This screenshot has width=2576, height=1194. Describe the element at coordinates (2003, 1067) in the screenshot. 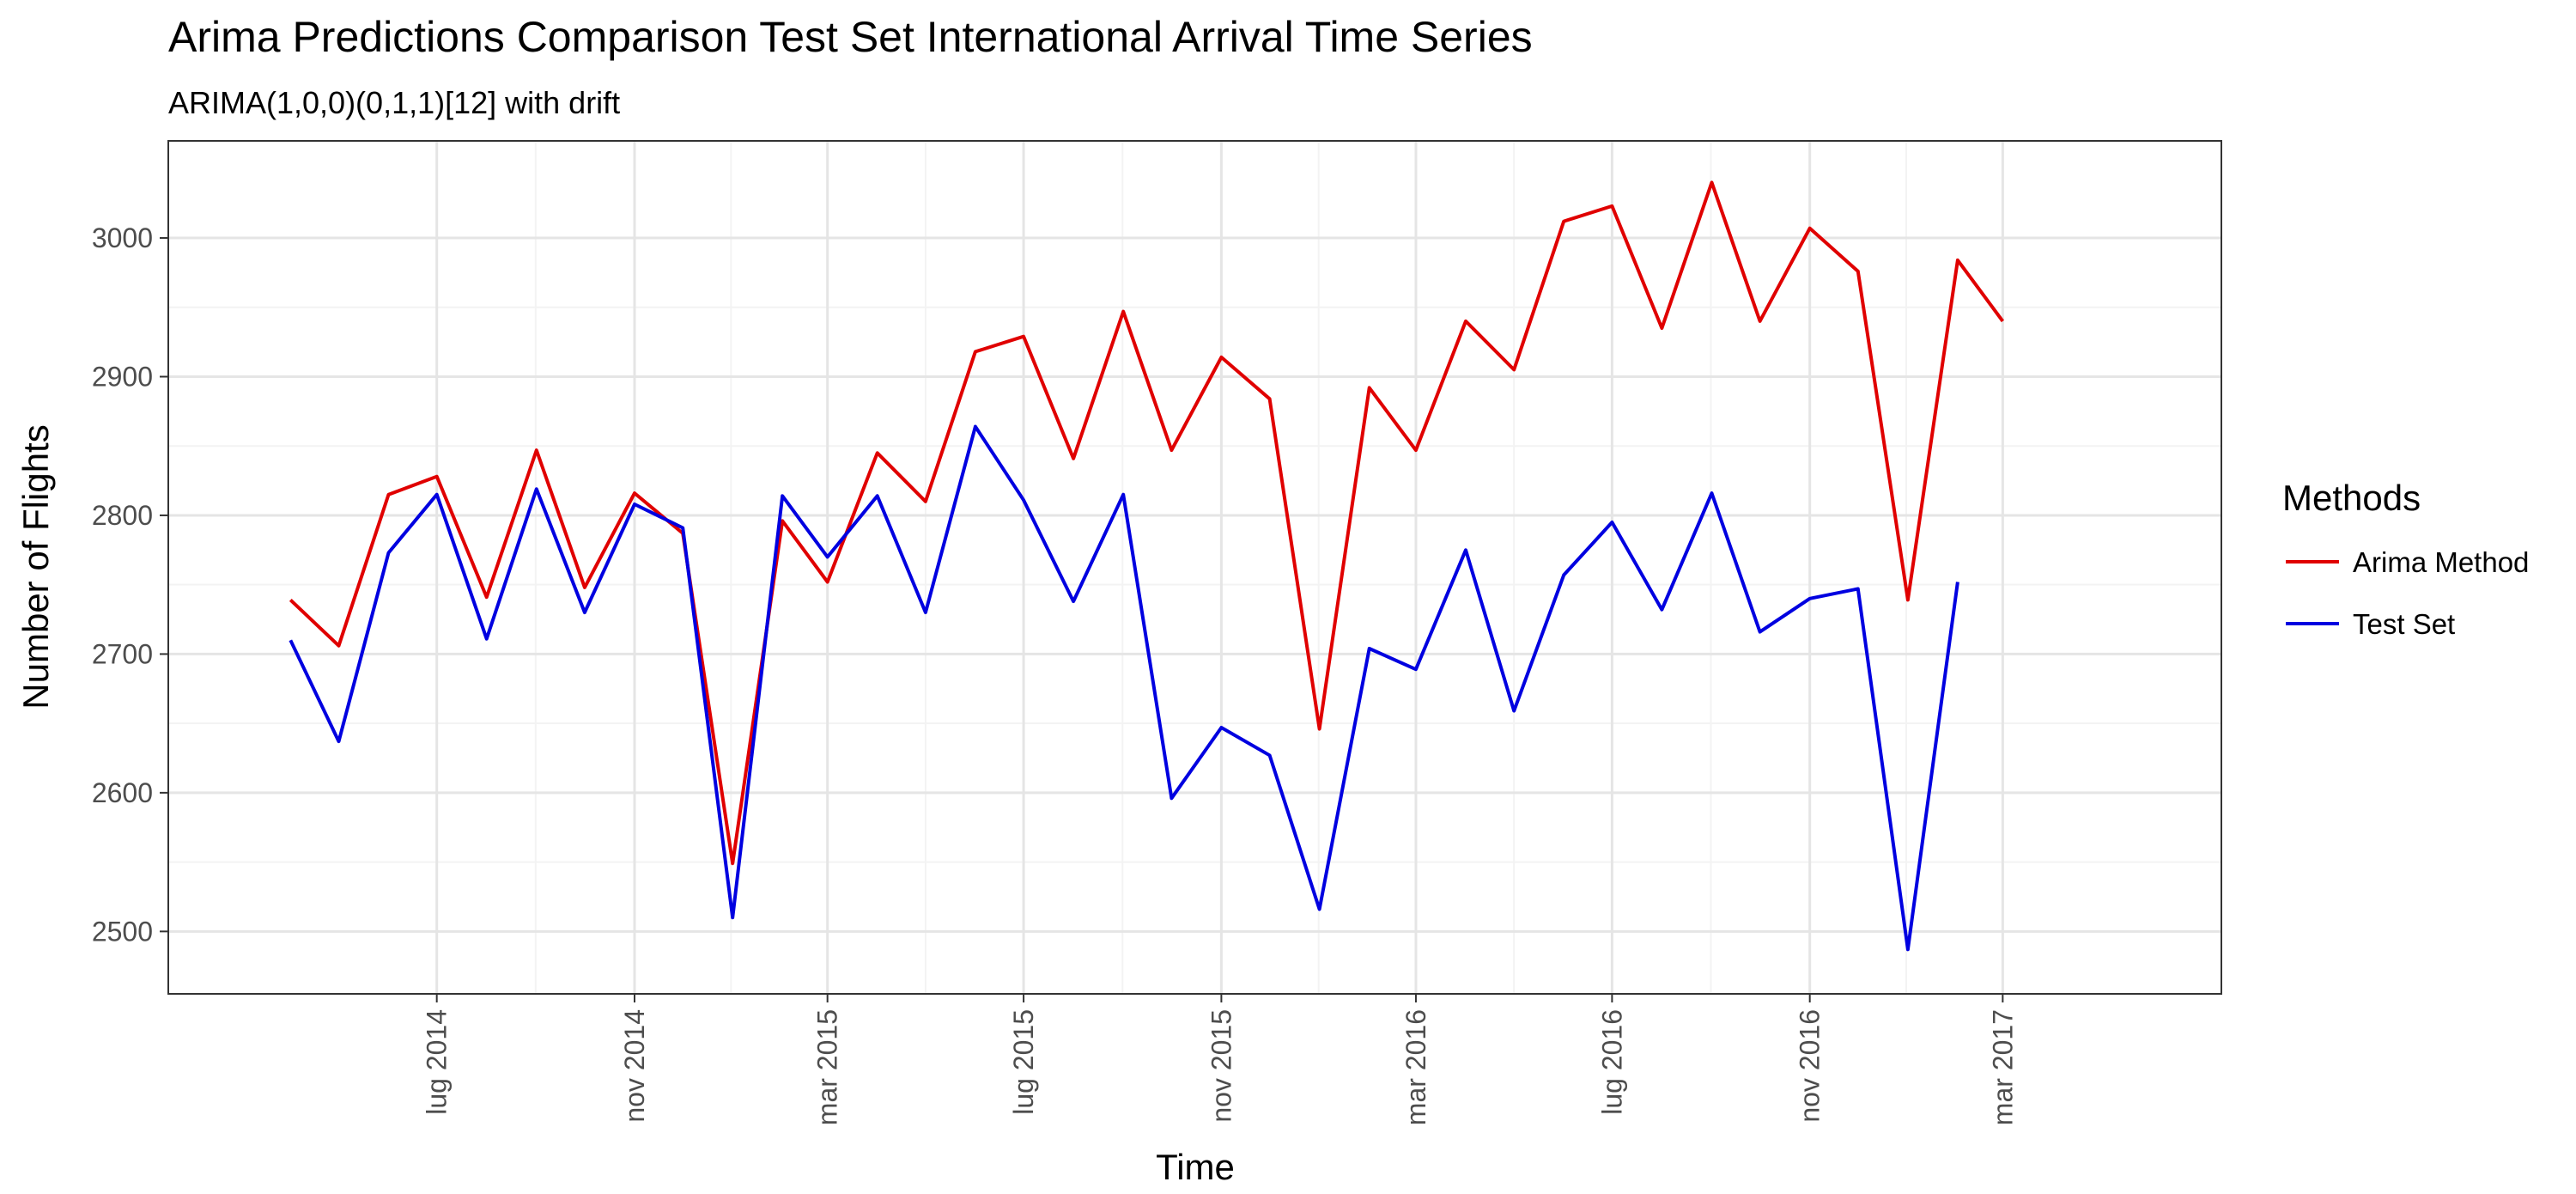

I see `x-tick-label: mar 2017` at that location.